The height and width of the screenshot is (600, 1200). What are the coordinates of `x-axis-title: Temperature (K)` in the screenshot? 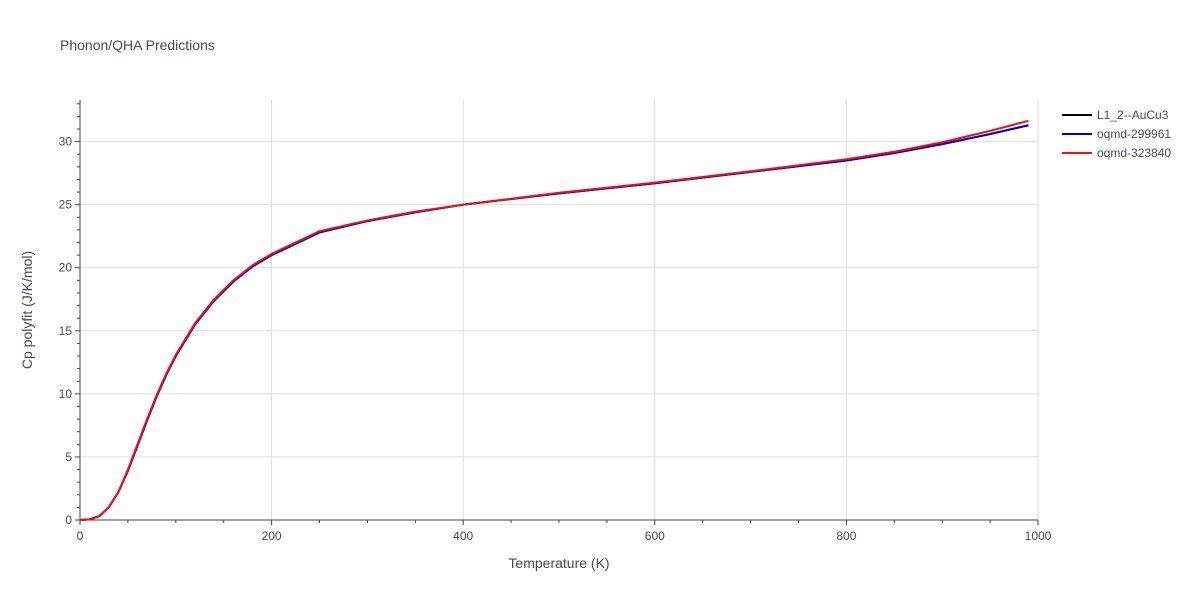 It's located at (558, 563).